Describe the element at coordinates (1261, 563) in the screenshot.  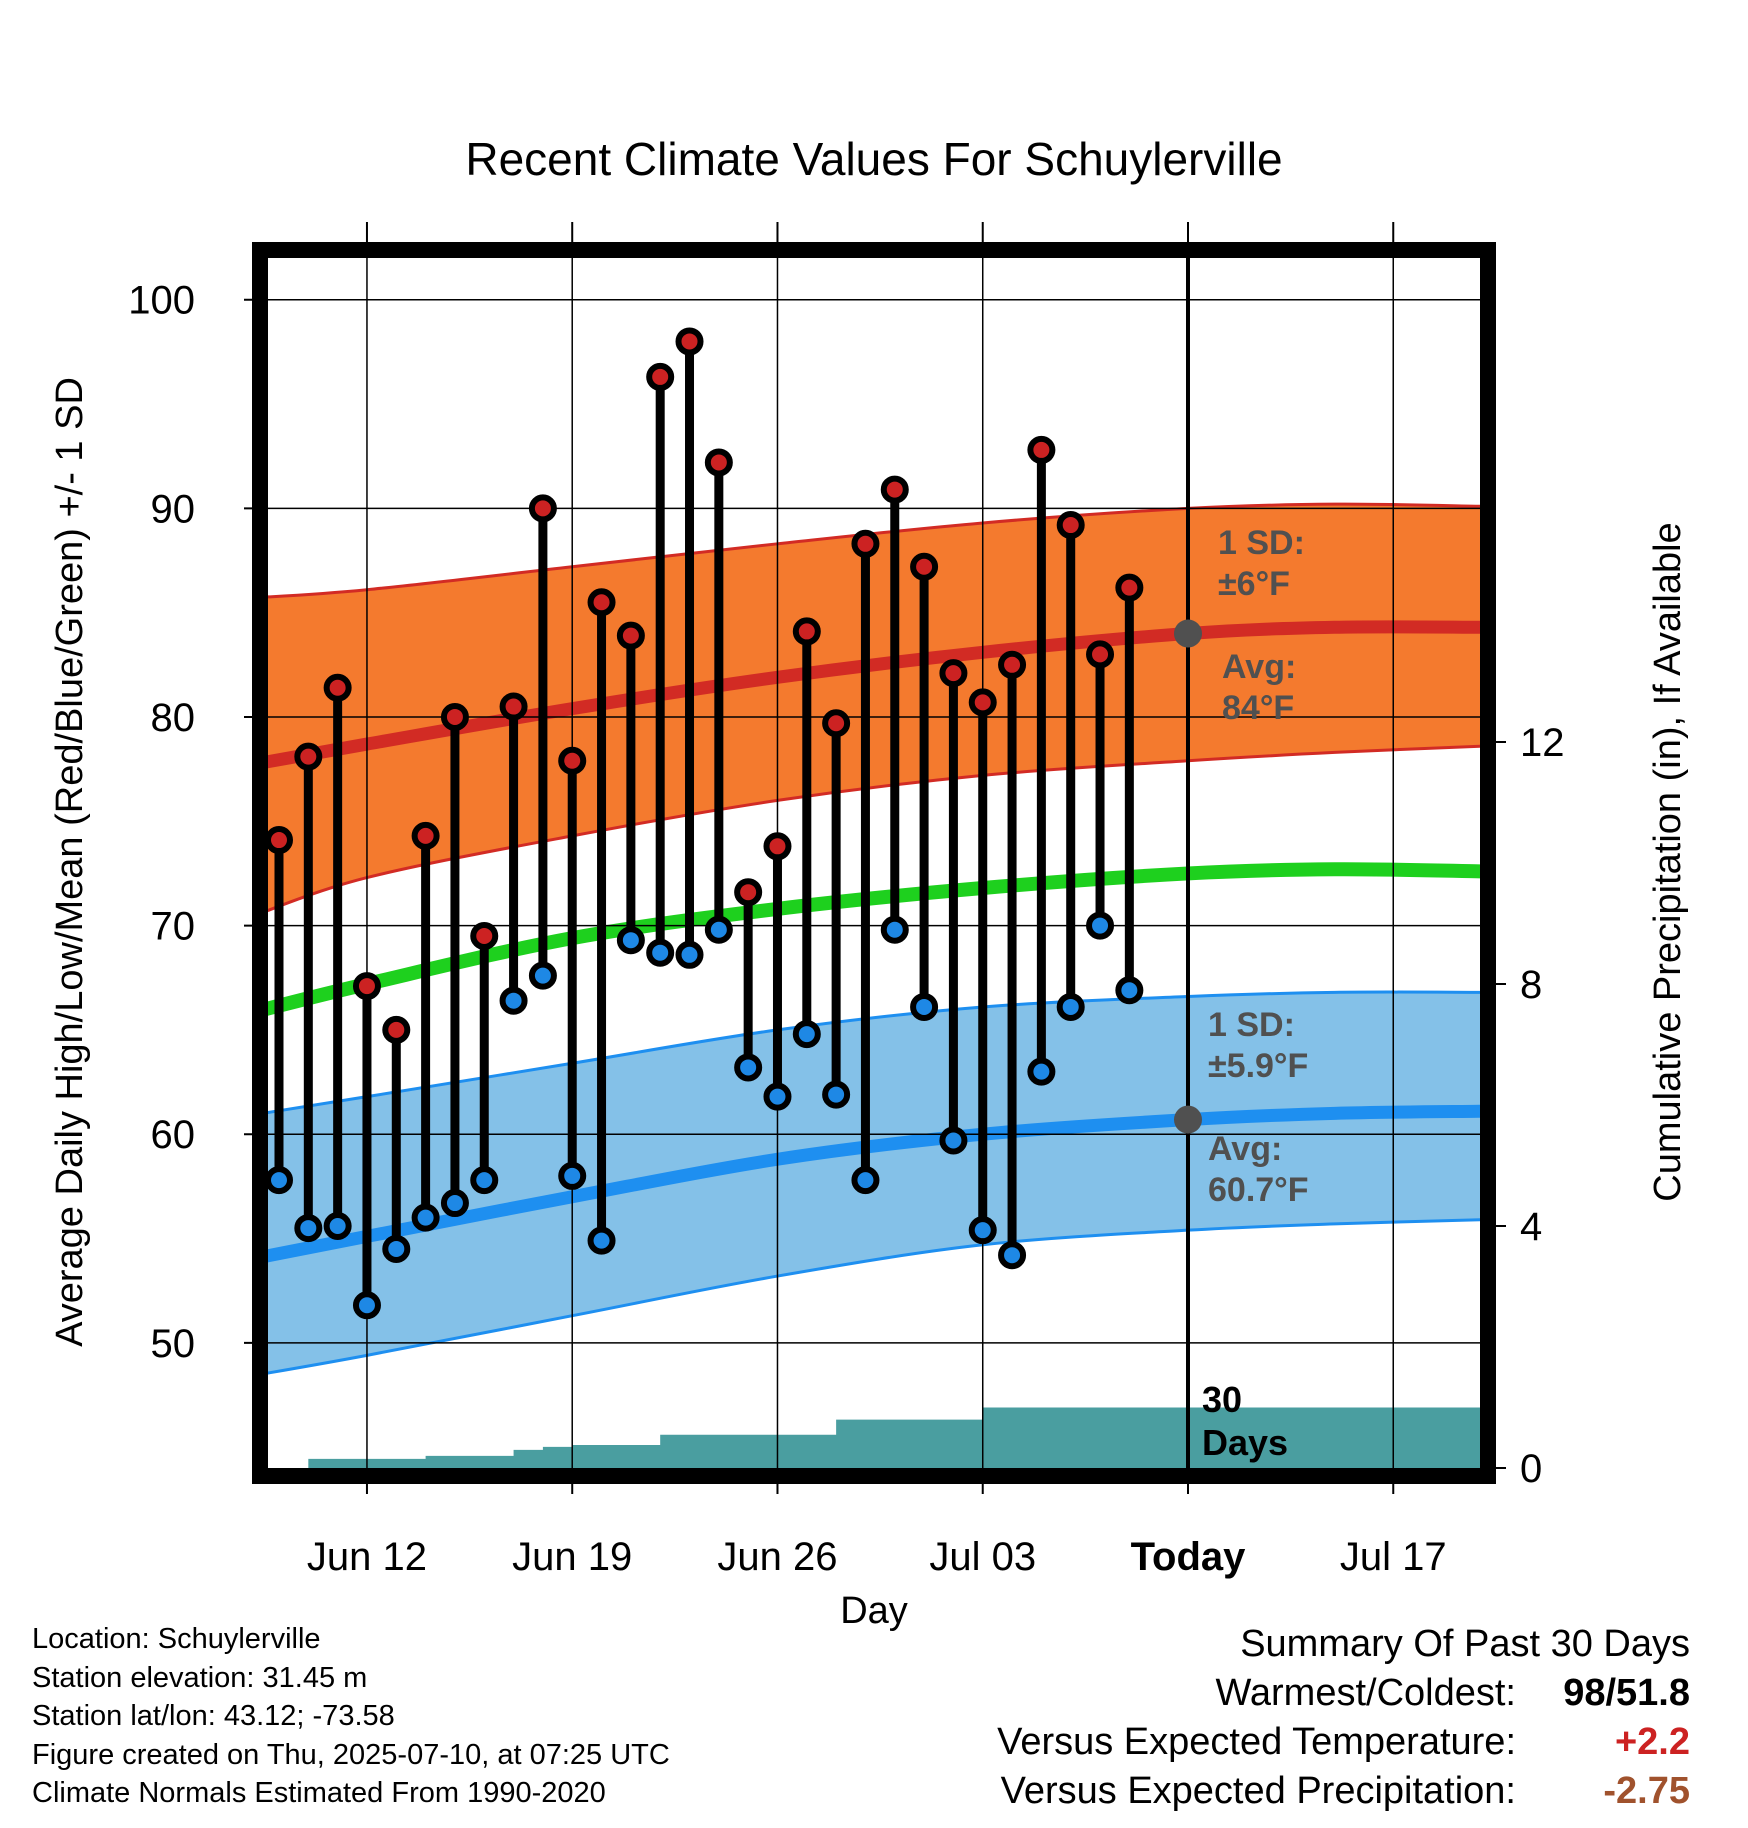
I see `high-sd-annotation: 1 SD: ±6°F` at that location.